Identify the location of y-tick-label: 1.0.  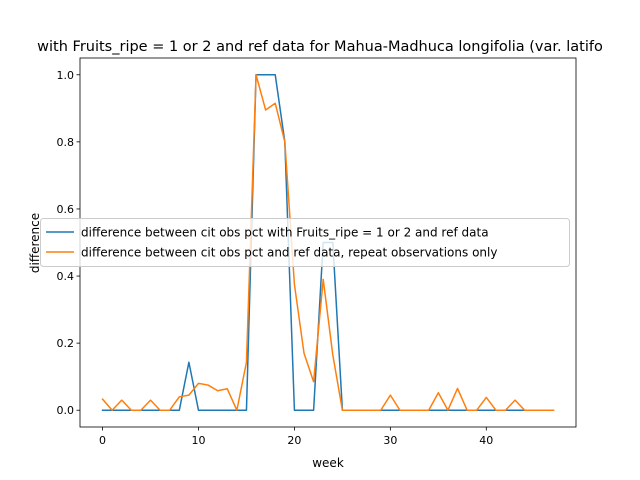
(66, 75).